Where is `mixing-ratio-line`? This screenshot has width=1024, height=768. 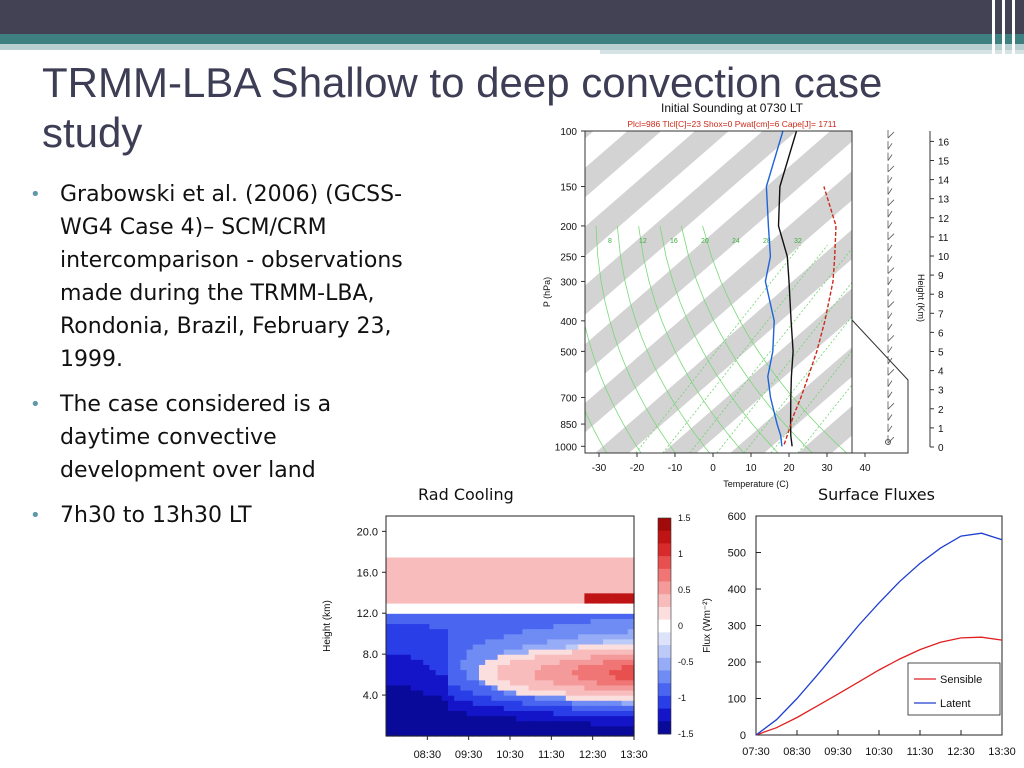
mixing-ratio-line is located at coordinates (824, 418).